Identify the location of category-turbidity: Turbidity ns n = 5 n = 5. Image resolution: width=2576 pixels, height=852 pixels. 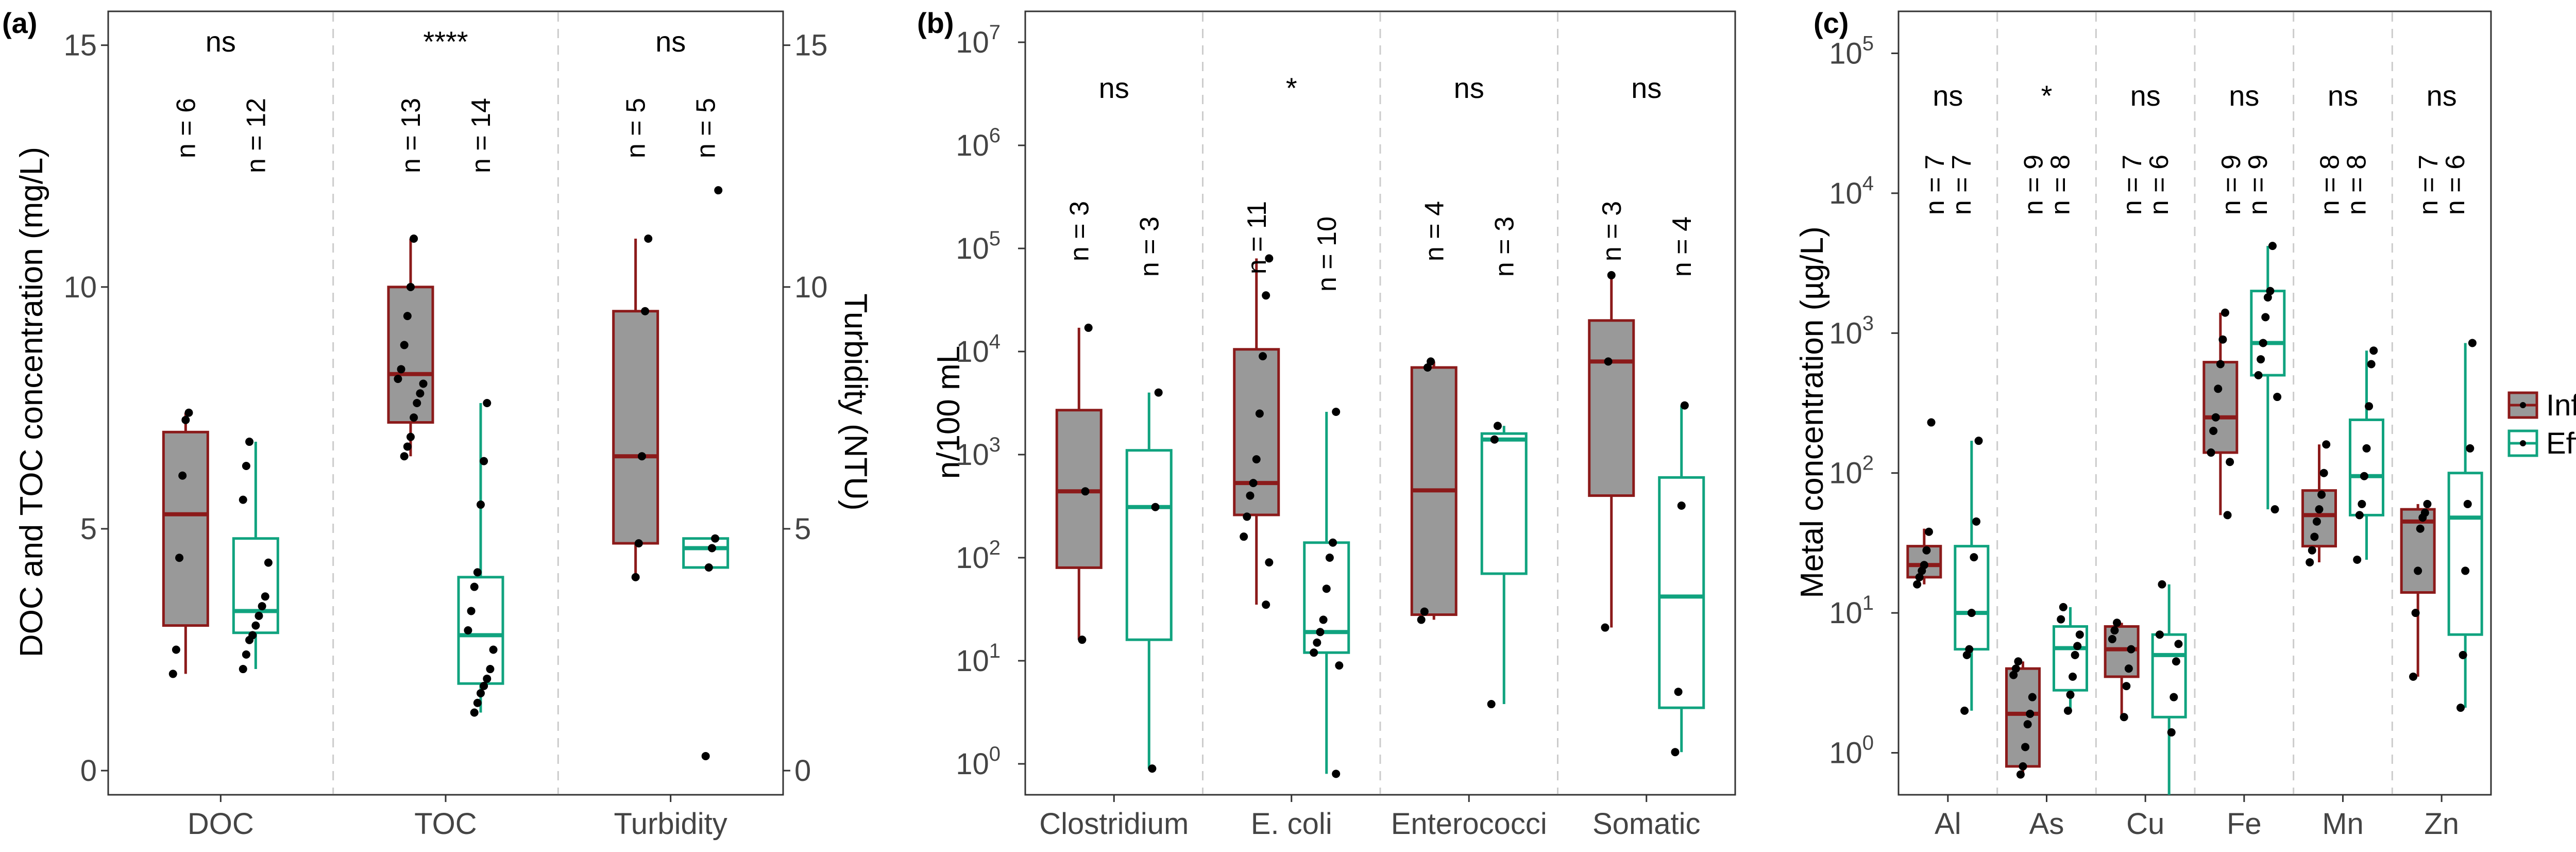
(671, 433).